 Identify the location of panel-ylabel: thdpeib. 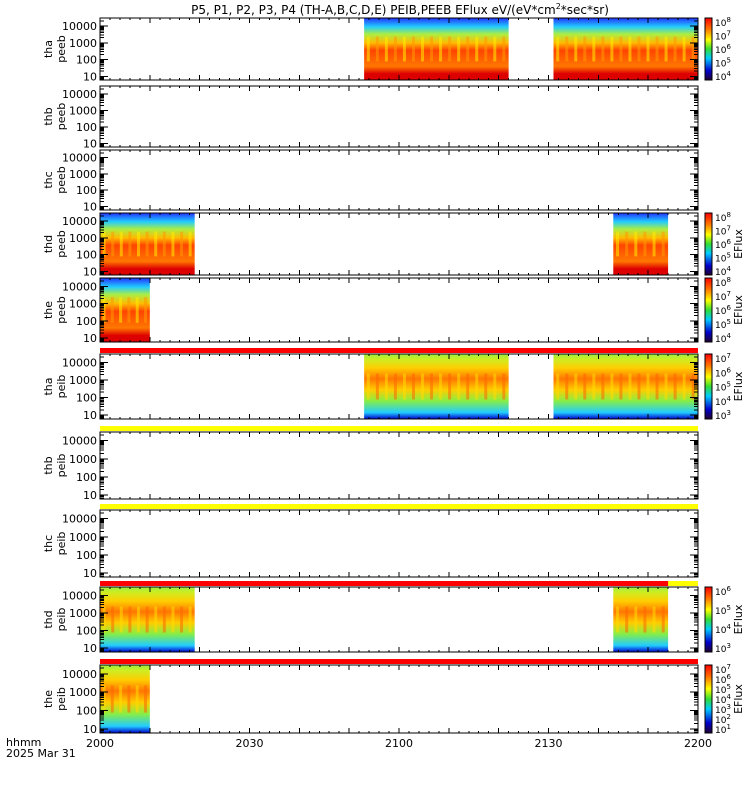
(55, 620).